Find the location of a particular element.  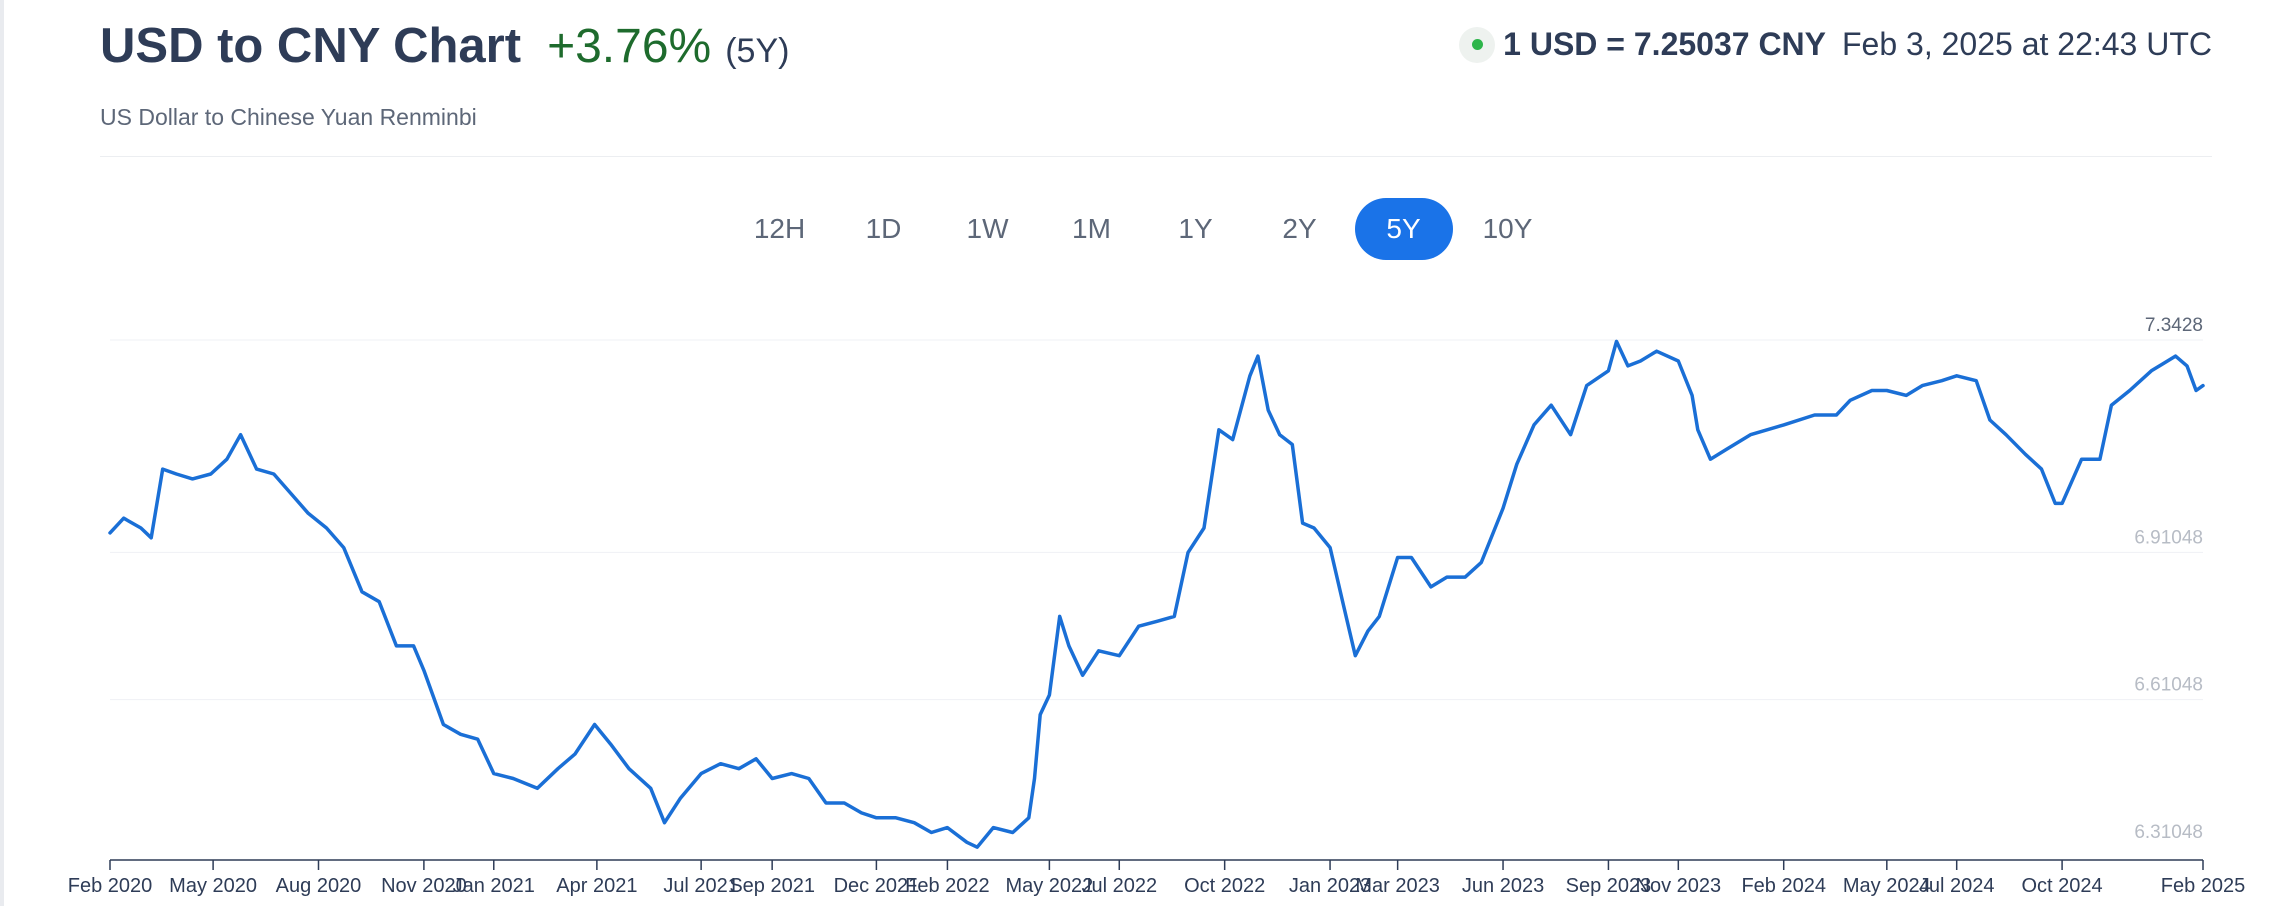

x-axis-tick-label: Jun 2023 is located at coordinates (1503, 886).